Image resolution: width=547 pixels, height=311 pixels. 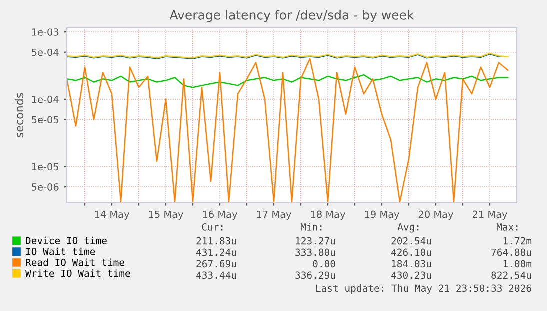 I want to click on y-tick-label: 5e-05, so click(x=45, y=120).